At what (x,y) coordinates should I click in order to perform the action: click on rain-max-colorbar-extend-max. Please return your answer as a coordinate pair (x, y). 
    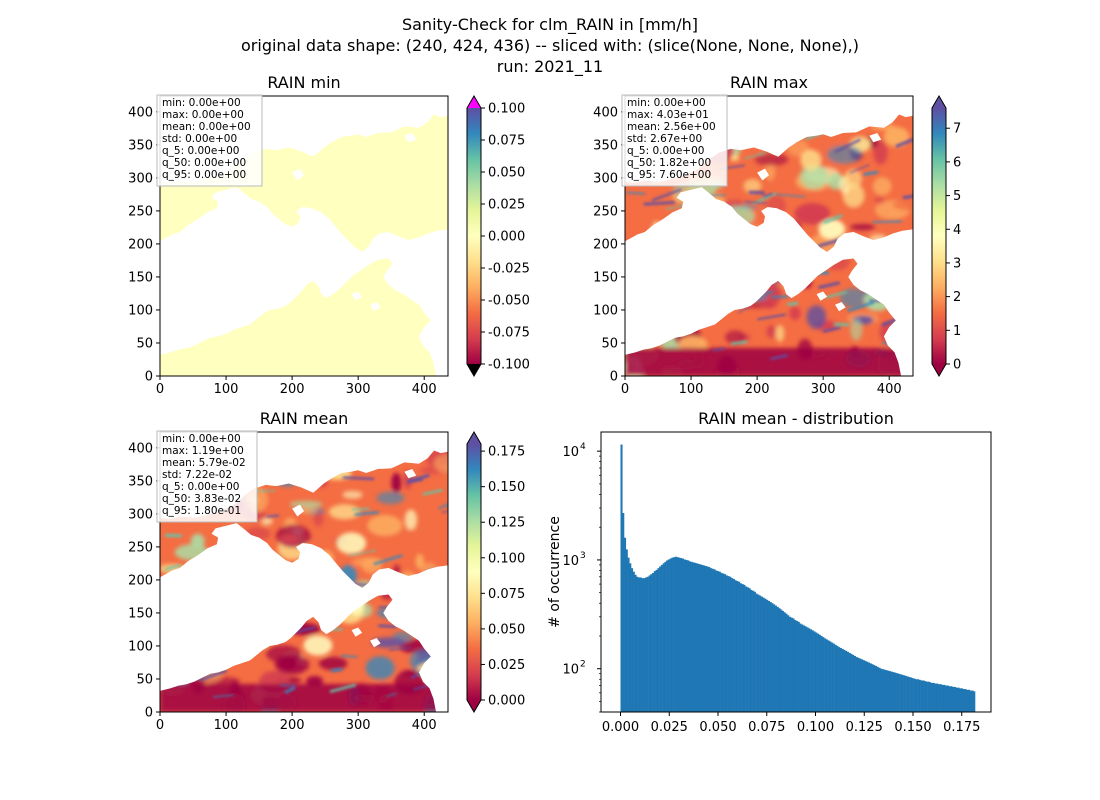
    Looking at the image, I should click on (939, 102).